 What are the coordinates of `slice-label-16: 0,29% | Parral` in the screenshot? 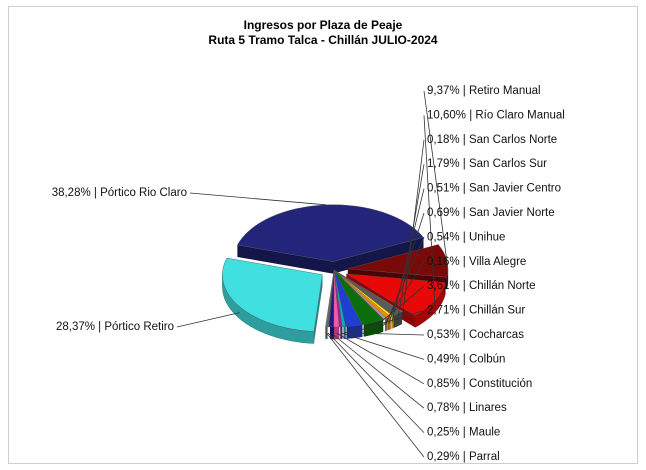 It's located at (463, 457).